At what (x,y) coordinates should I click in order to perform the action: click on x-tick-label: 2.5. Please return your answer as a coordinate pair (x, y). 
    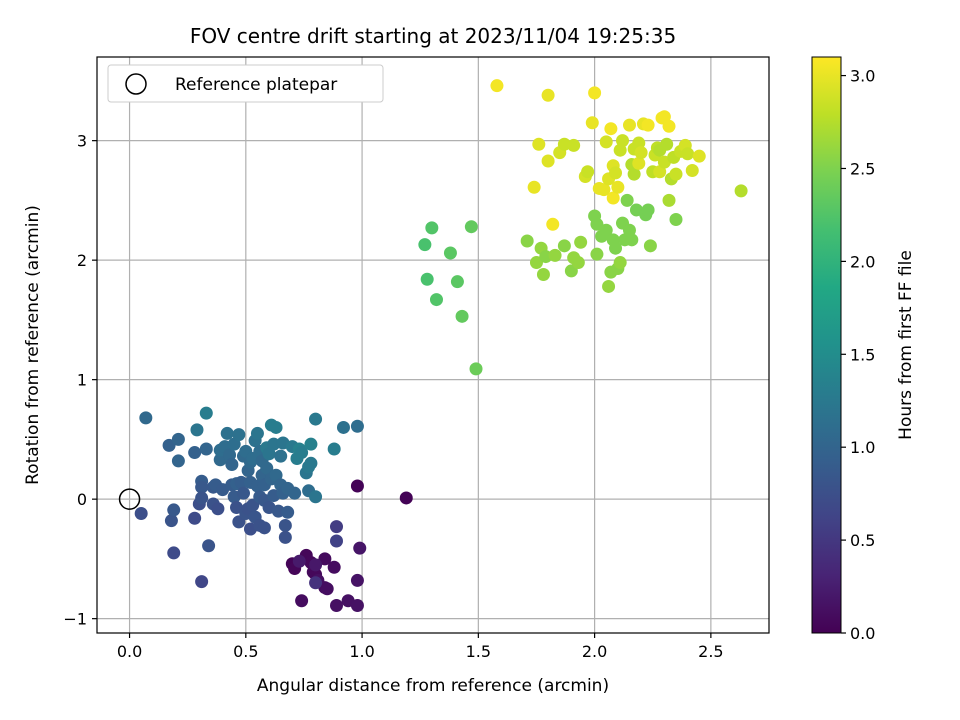
    Looking at the image, I should click on (710, 651).